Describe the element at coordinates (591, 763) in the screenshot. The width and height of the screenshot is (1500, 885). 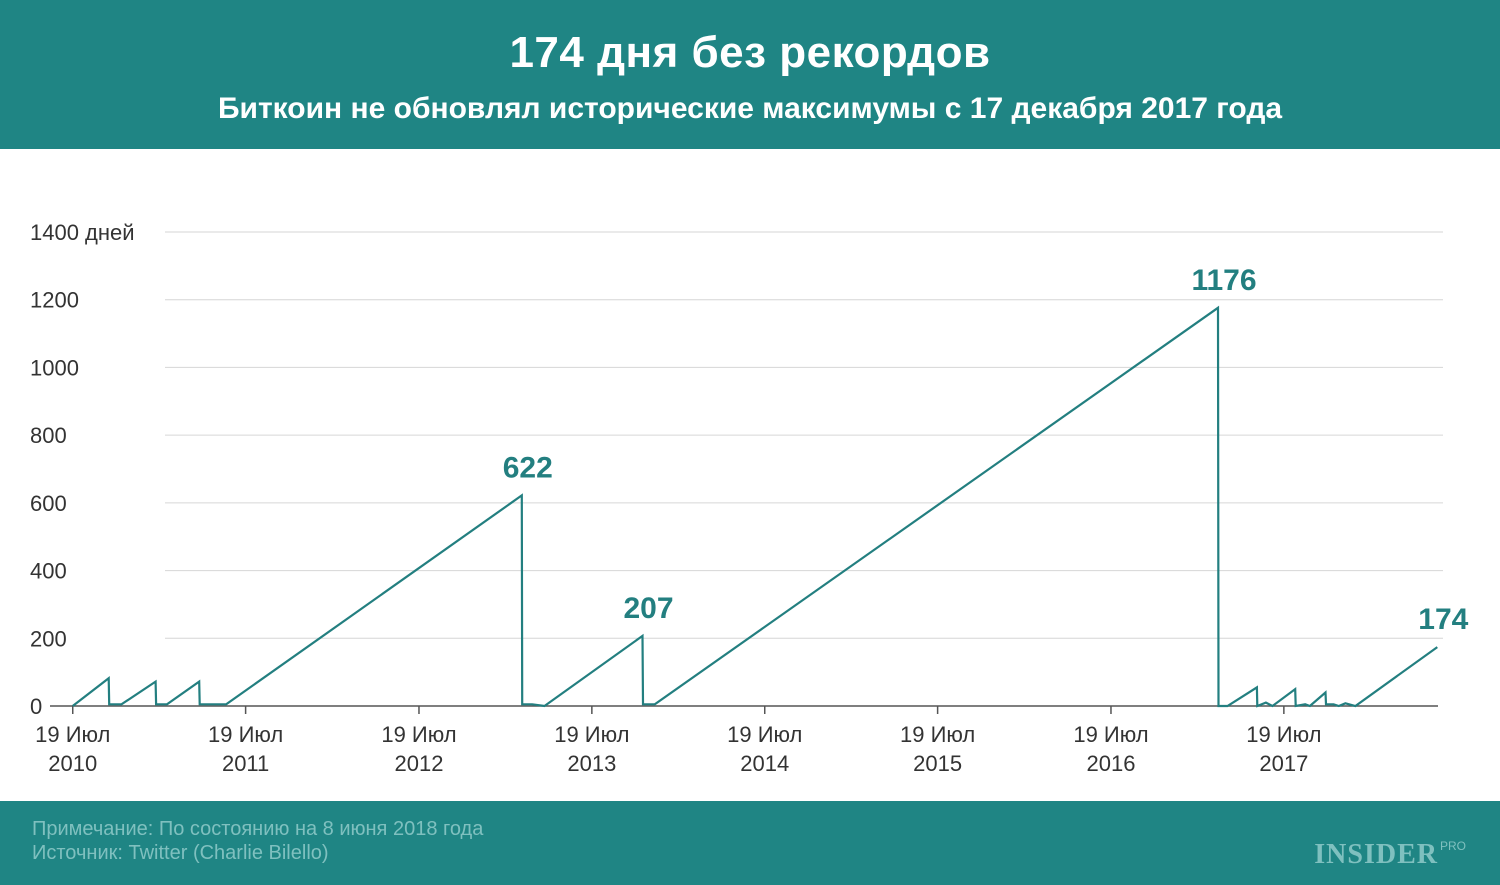
I see `x-tick-label-year: 2013` at that location.